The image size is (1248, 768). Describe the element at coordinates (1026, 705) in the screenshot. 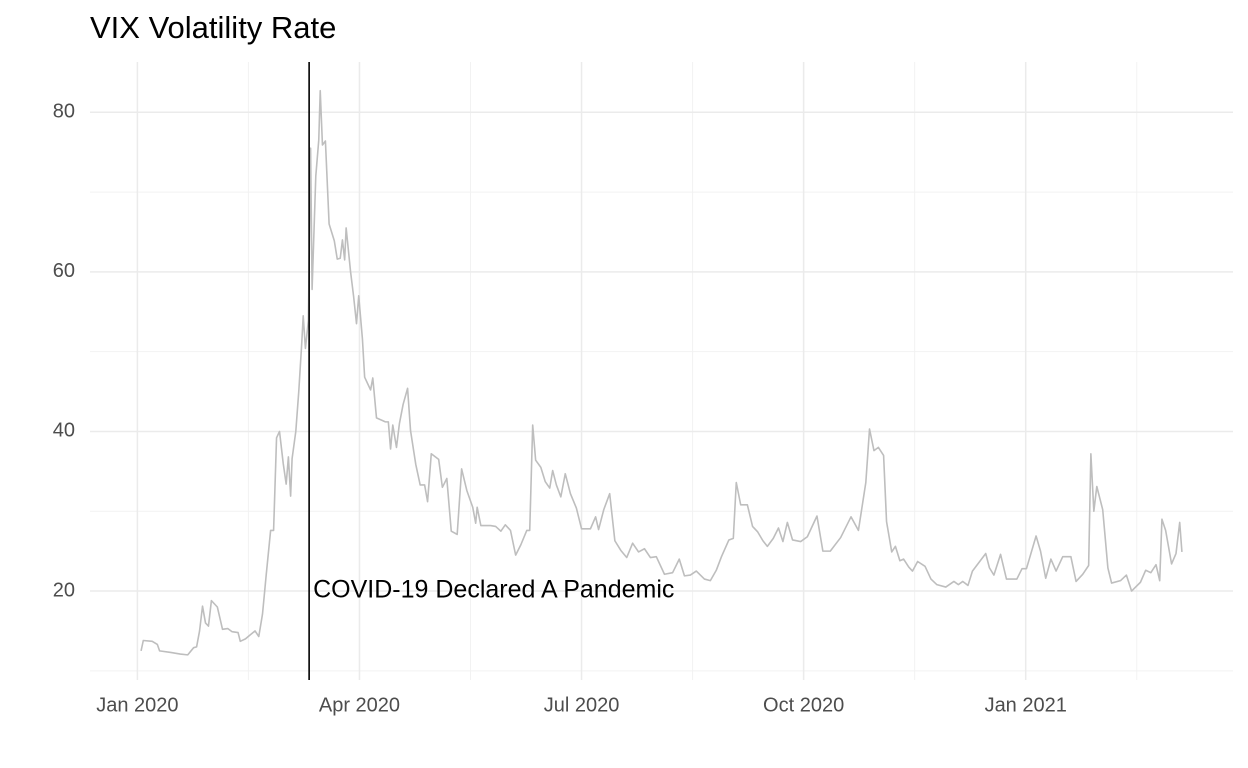

I see `x-tick-label: Jan 2021` at that location.